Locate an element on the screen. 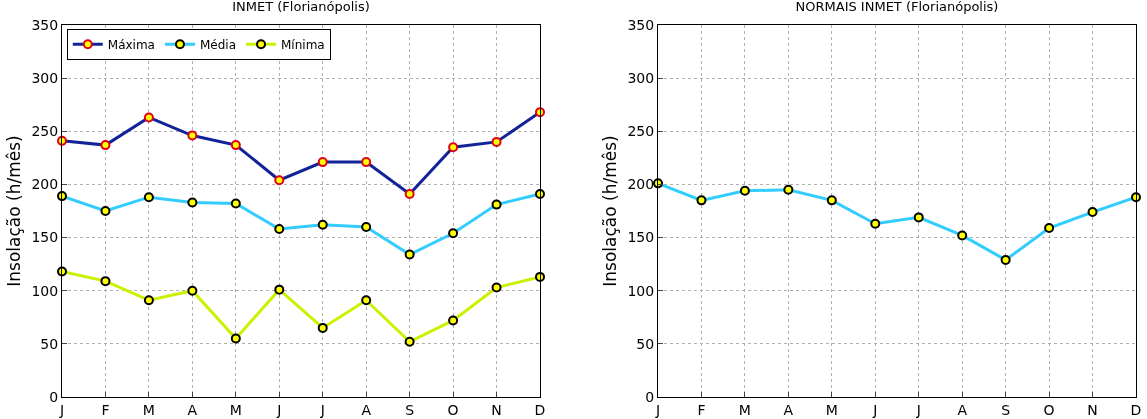 This screenshot has height=419, width=1147. legend-label: Máxima is located at coordinates (131, 44).